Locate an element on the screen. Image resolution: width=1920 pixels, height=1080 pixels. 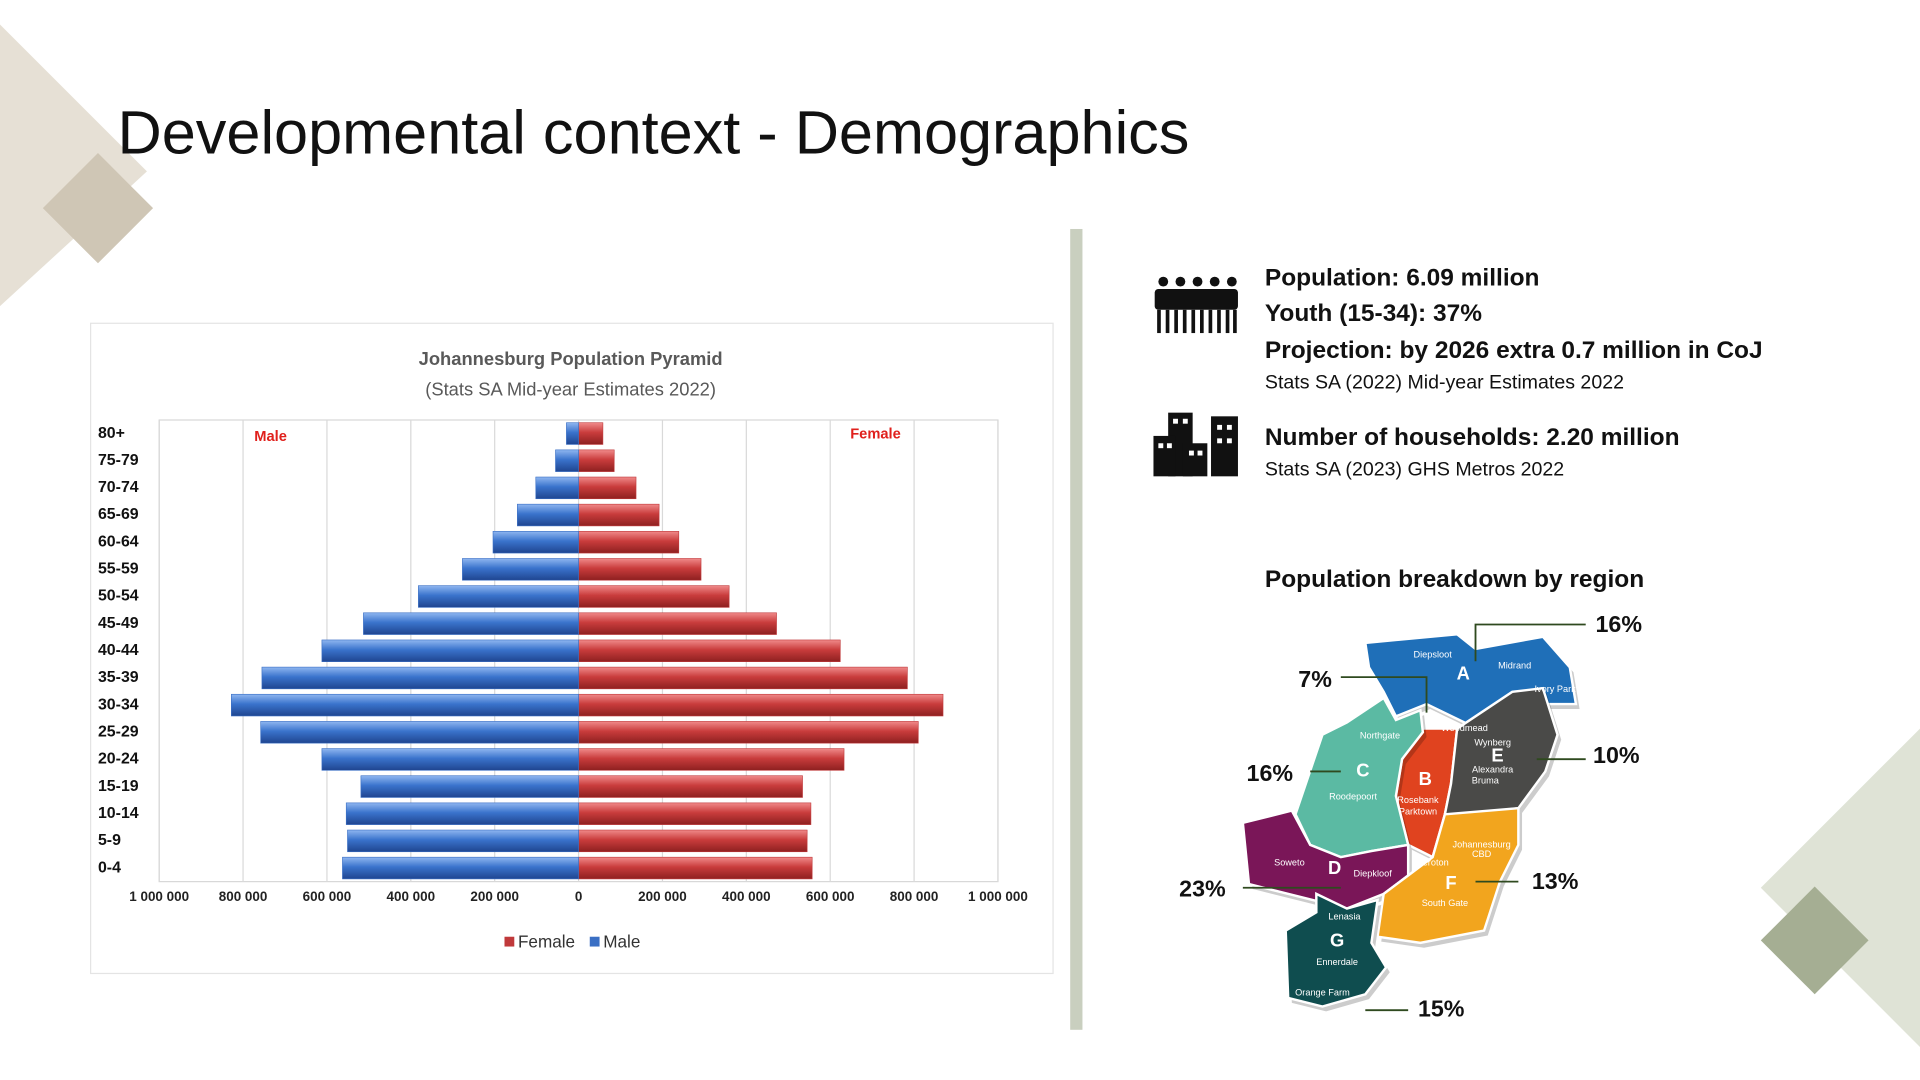
stat: Number of households: 2.20 million is located at coordinates (1472, 437).